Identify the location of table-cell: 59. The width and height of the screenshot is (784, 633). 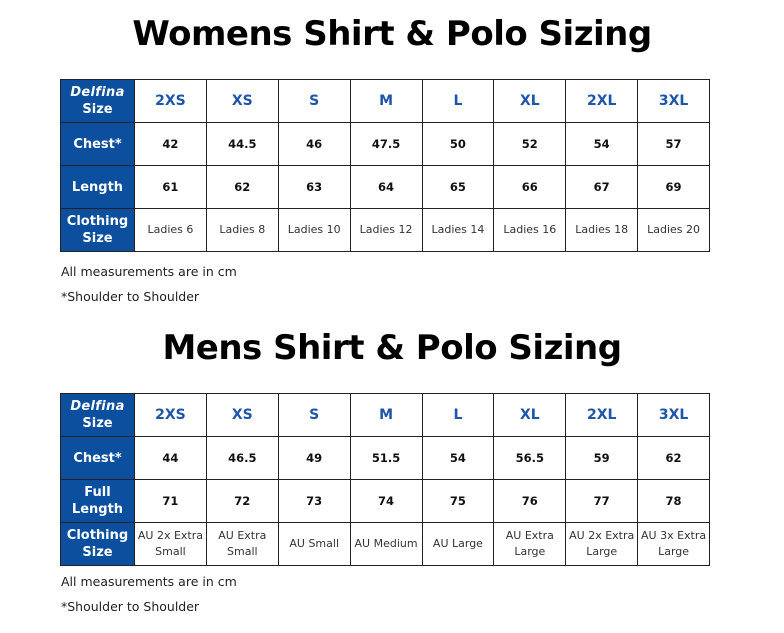
(602, 458).